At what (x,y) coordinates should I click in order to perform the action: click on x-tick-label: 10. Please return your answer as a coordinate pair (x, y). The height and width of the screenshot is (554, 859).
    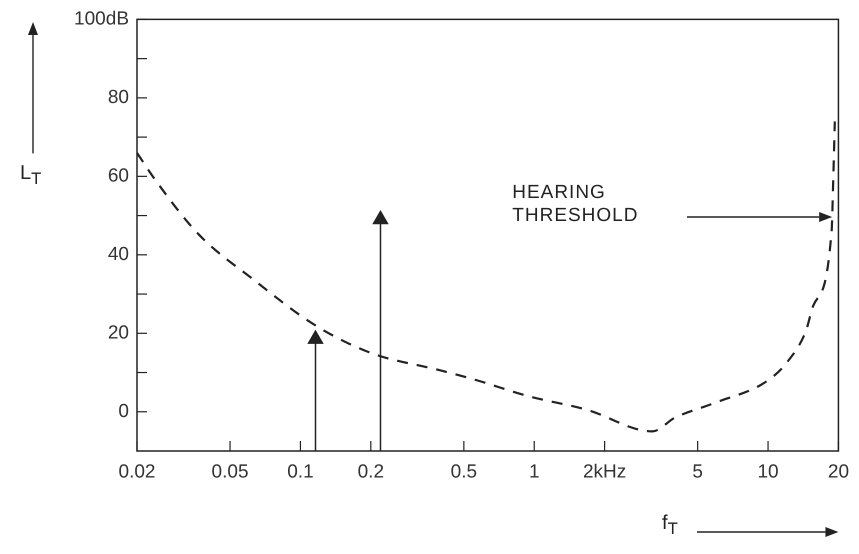
    Looking at the image, I should click on (768, 472).